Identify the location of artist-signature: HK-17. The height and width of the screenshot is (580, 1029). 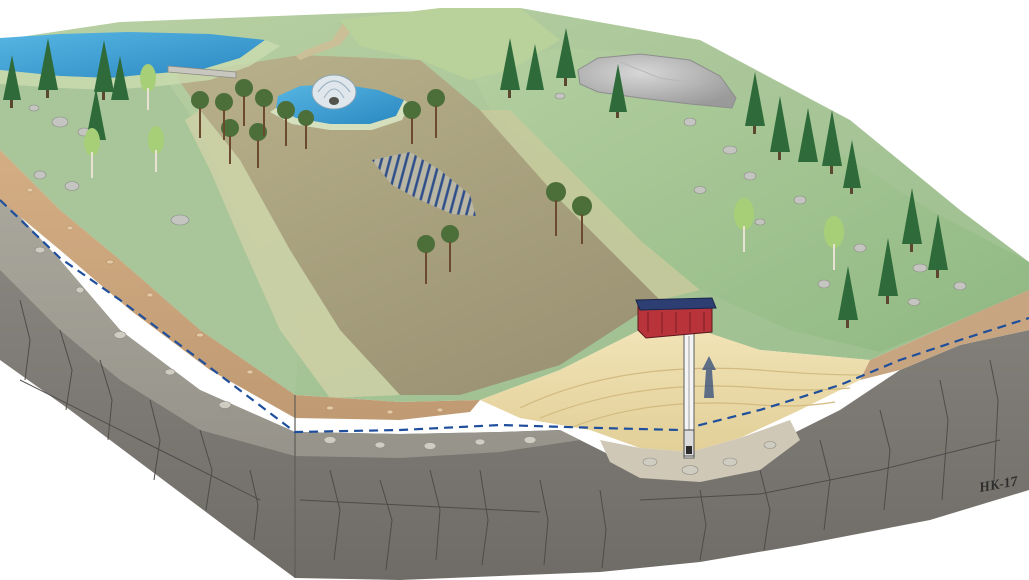
(998, 485).